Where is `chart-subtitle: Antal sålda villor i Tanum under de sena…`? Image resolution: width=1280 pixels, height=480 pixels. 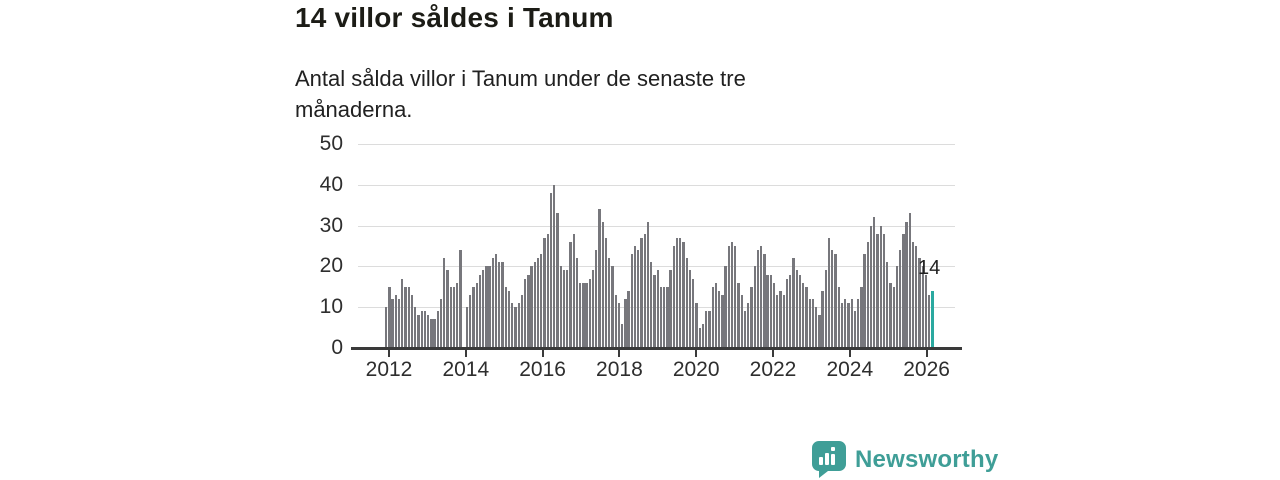 chart-subtitle: Antal sålda villor i Tanum under de sena… is located at coordinates (520, 94).